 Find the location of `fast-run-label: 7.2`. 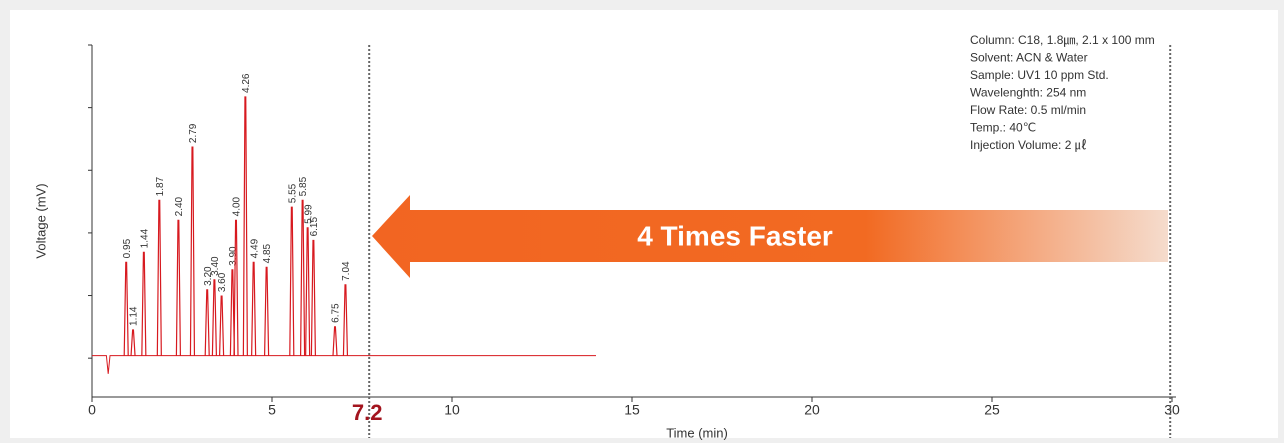

fast-run-label: 7.2 is located at coordinates (367, 412).